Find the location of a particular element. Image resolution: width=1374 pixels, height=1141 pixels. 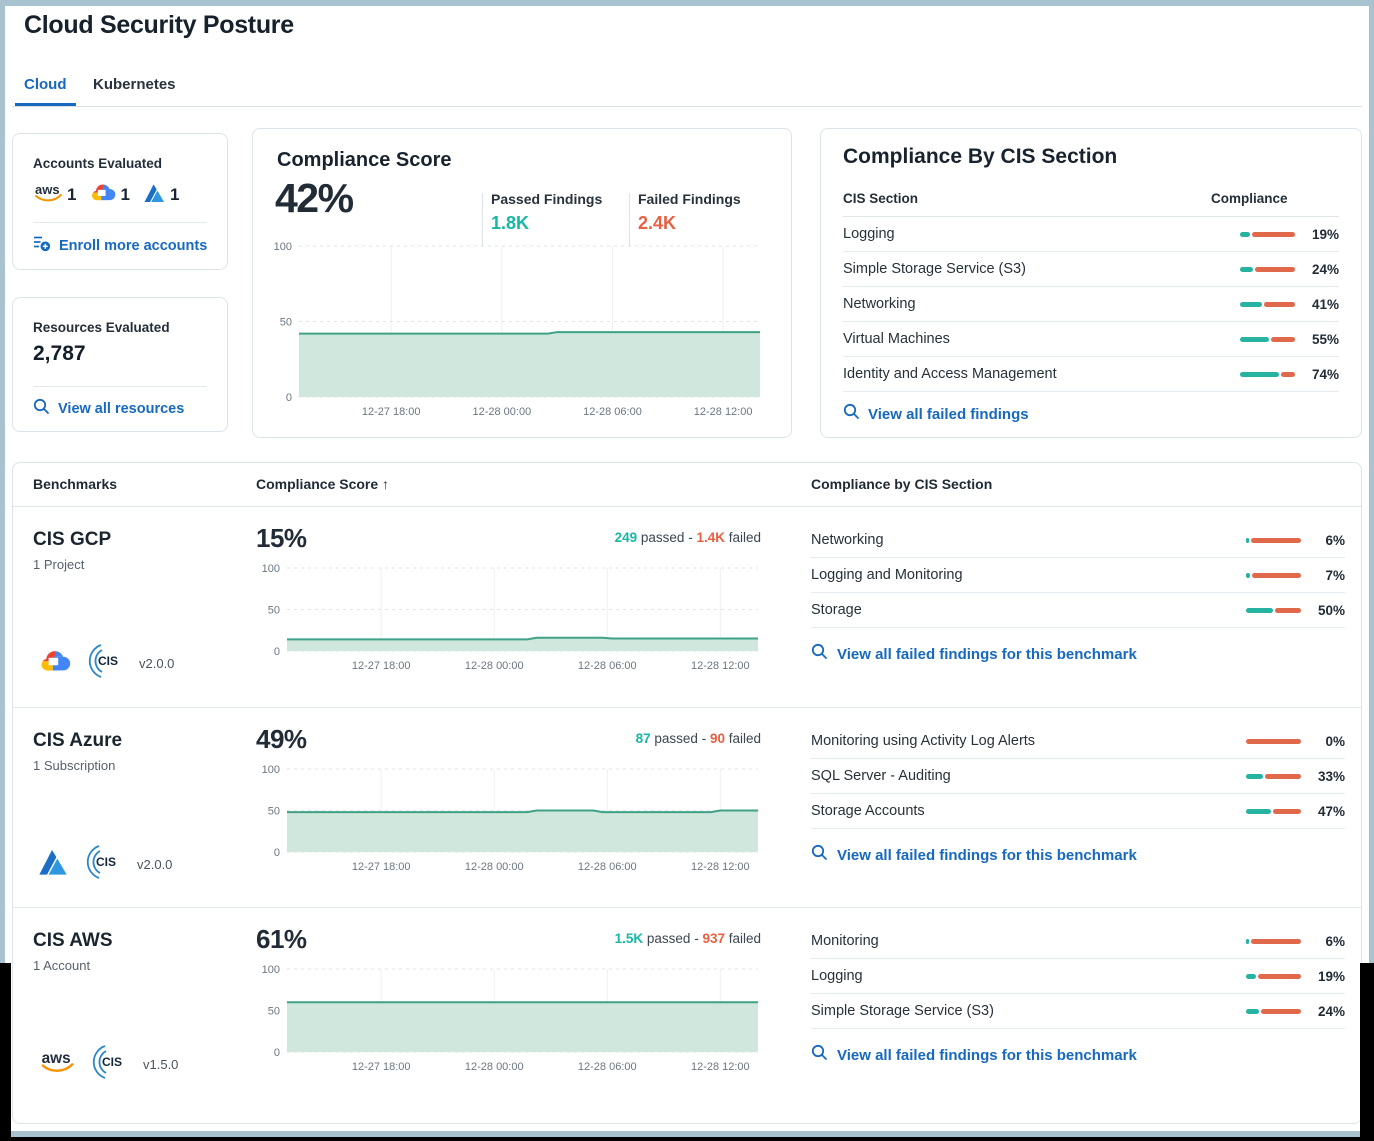

azure-account-count: 1 is located at coordinates (161, 195).